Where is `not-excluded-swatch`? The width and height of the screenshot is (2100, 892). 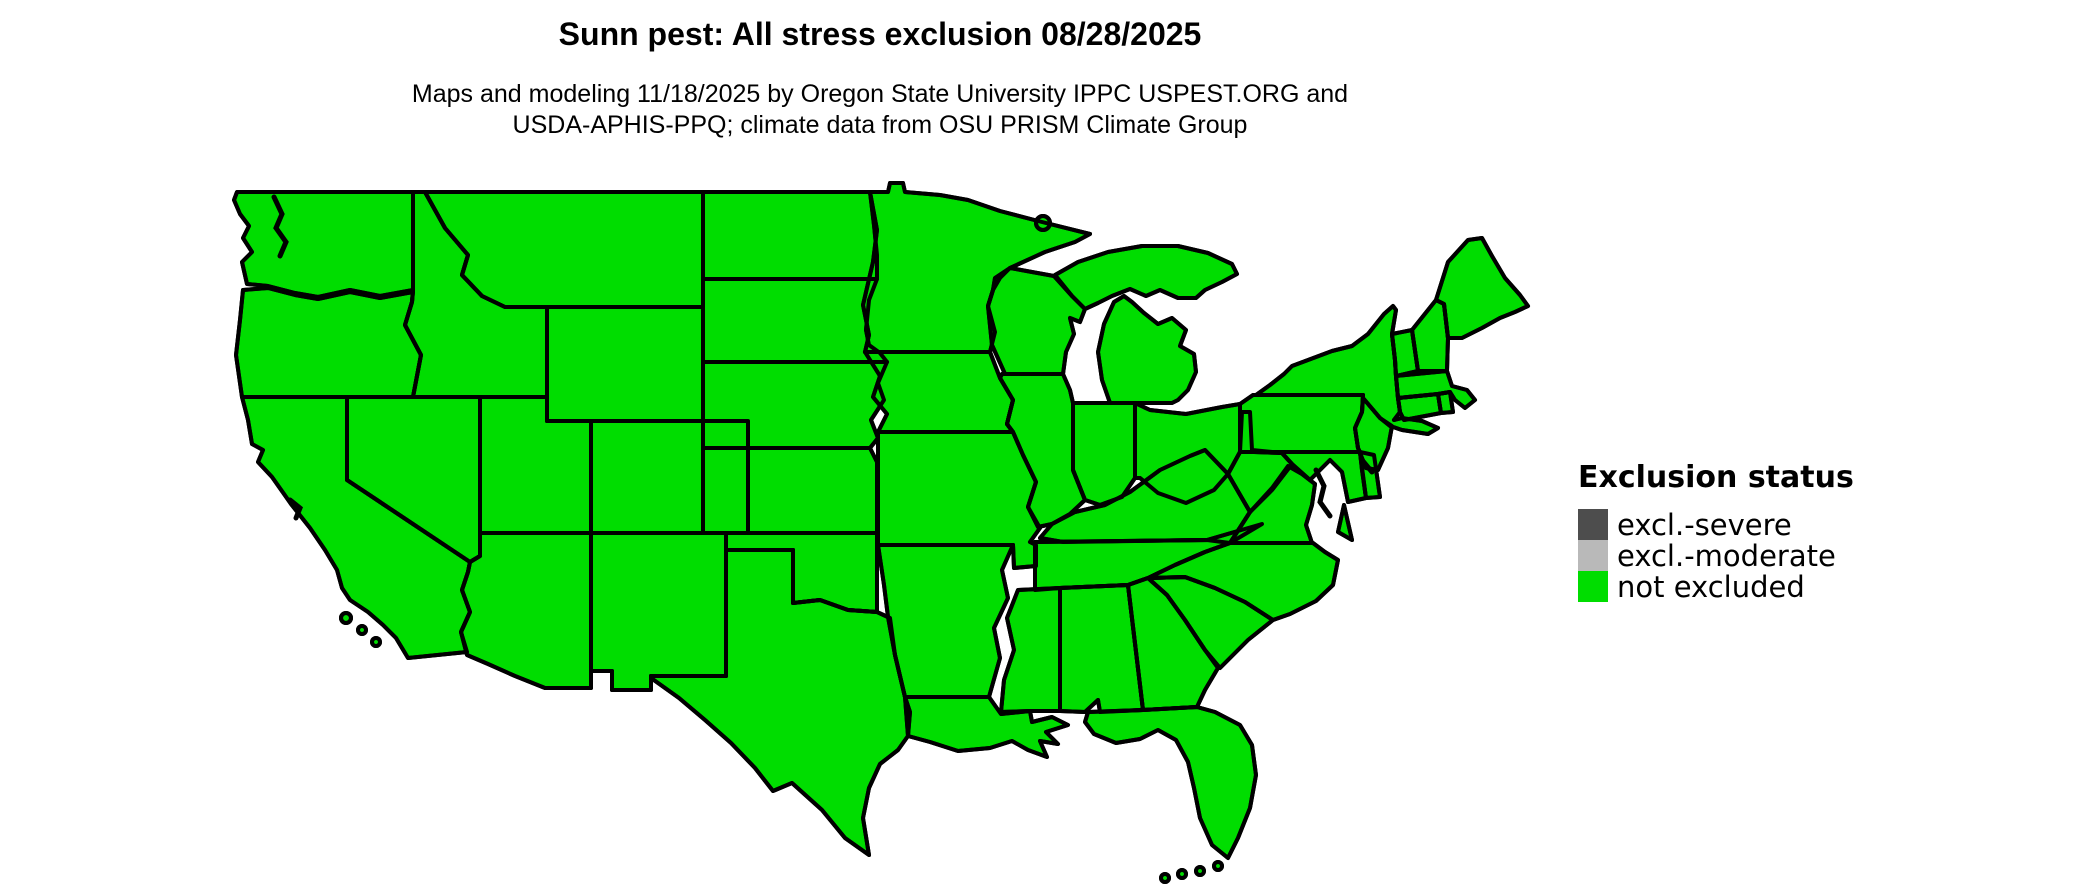 not-excluded-swatch is located at coordinates (1593, 586).